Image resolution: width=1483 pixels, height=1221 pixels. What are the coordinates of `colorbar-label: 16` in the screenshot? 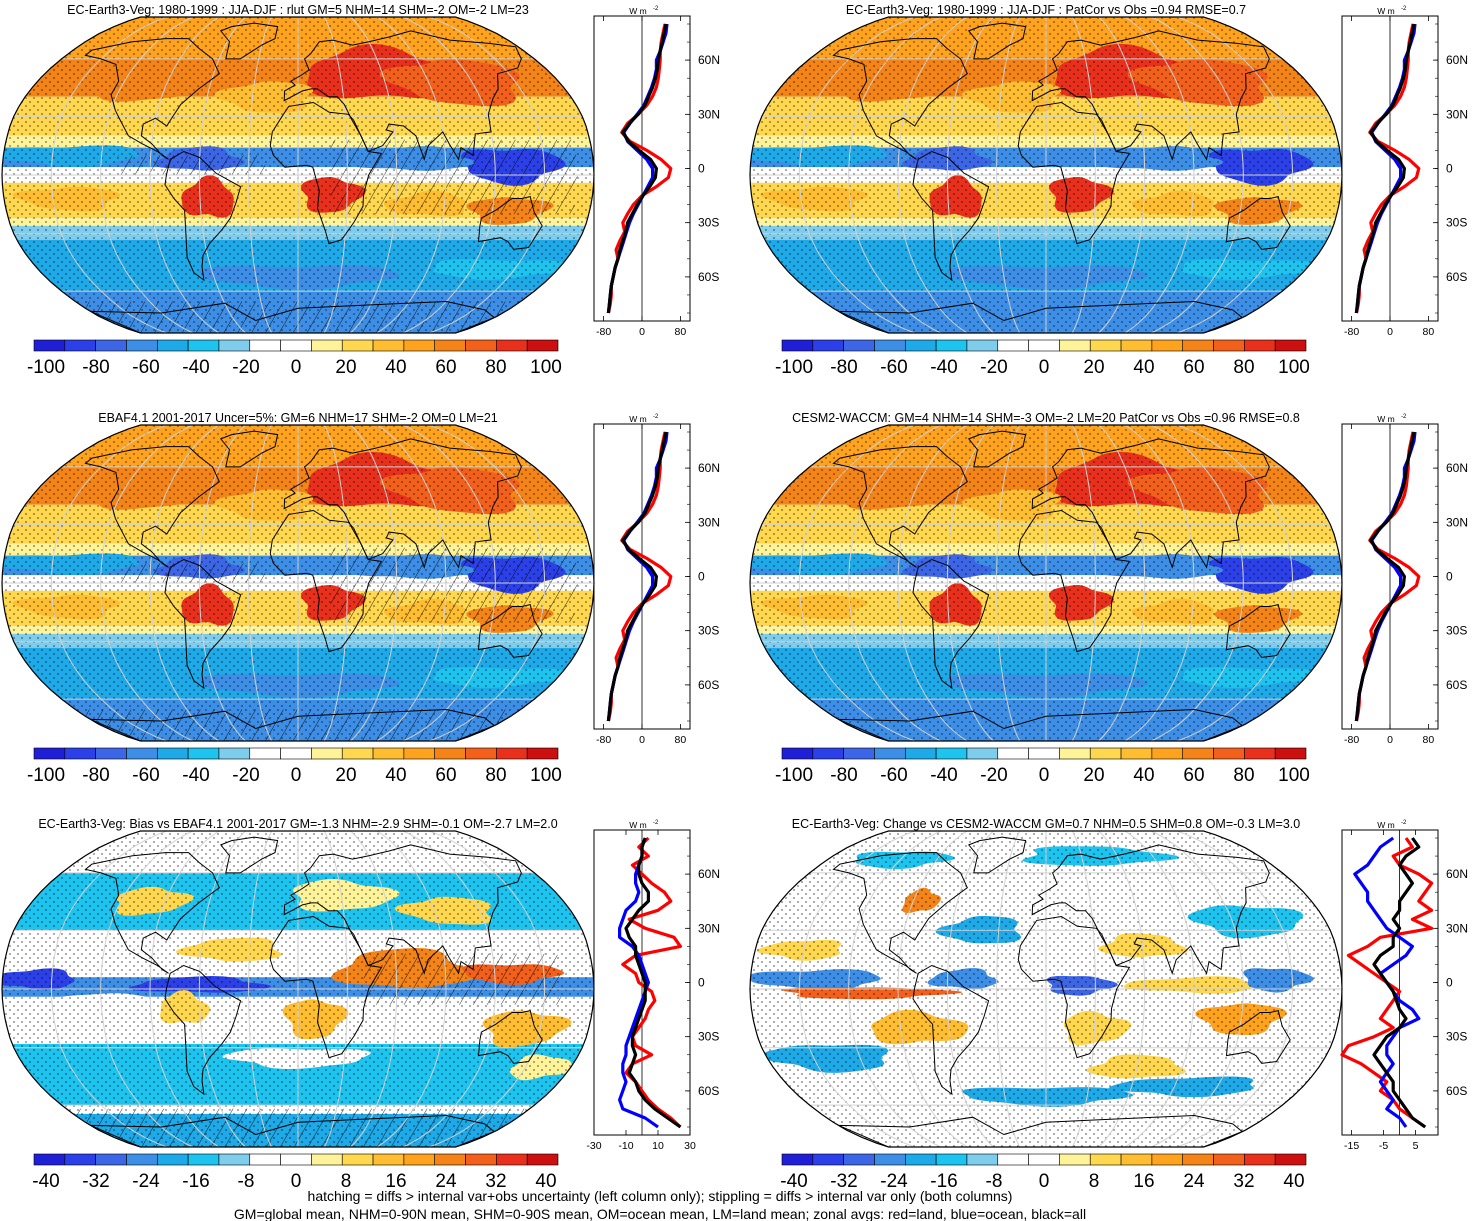 It's located at (395, 1181).